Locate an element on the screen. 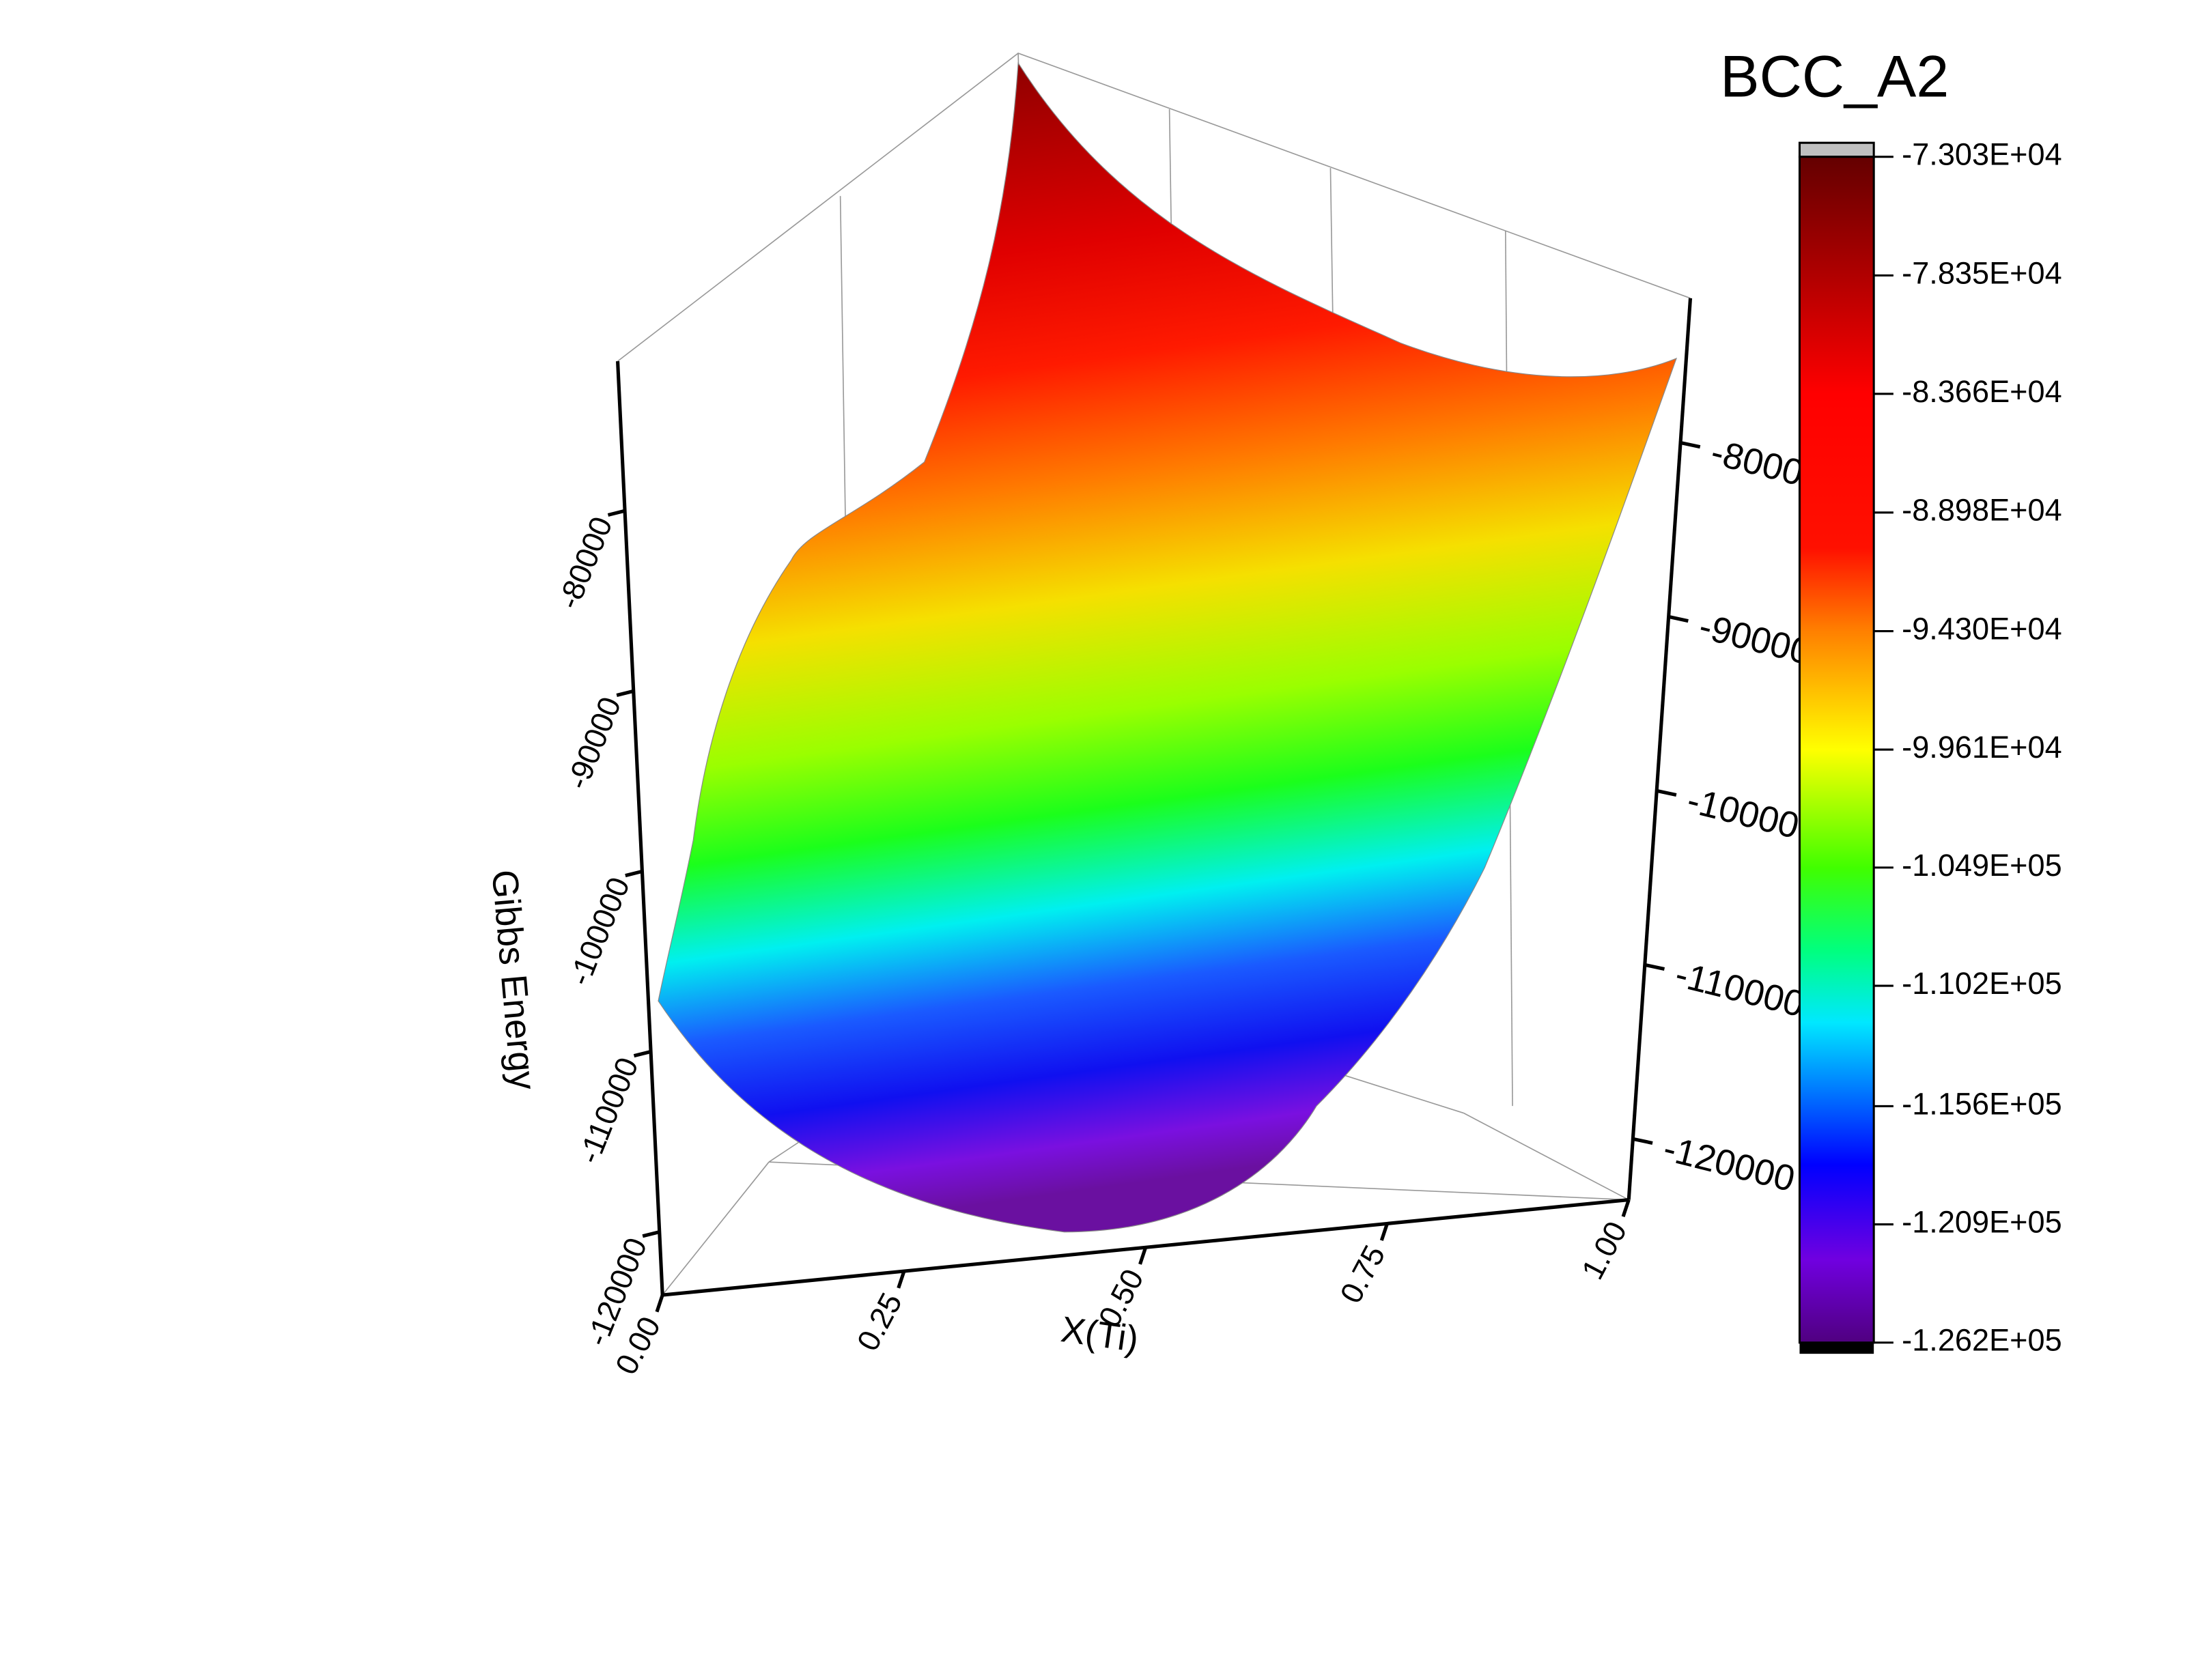 This screenshot has width=2196, height=1680. z-tick-label-right: -120000 is located at coordinates (1729, 1164).